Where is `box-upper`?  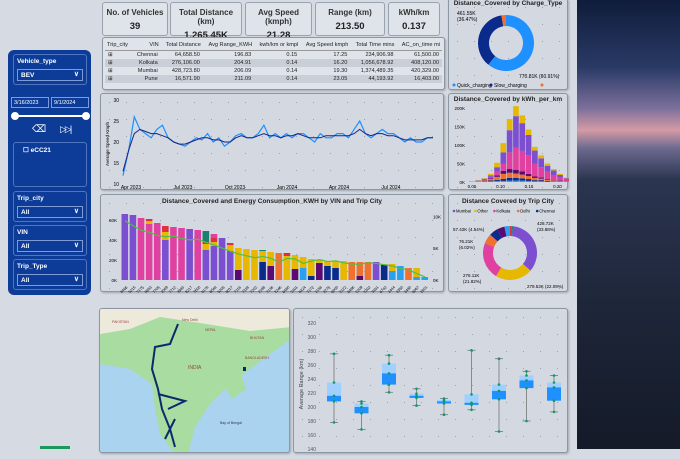 box-upper is located at coordinates (389, 369).